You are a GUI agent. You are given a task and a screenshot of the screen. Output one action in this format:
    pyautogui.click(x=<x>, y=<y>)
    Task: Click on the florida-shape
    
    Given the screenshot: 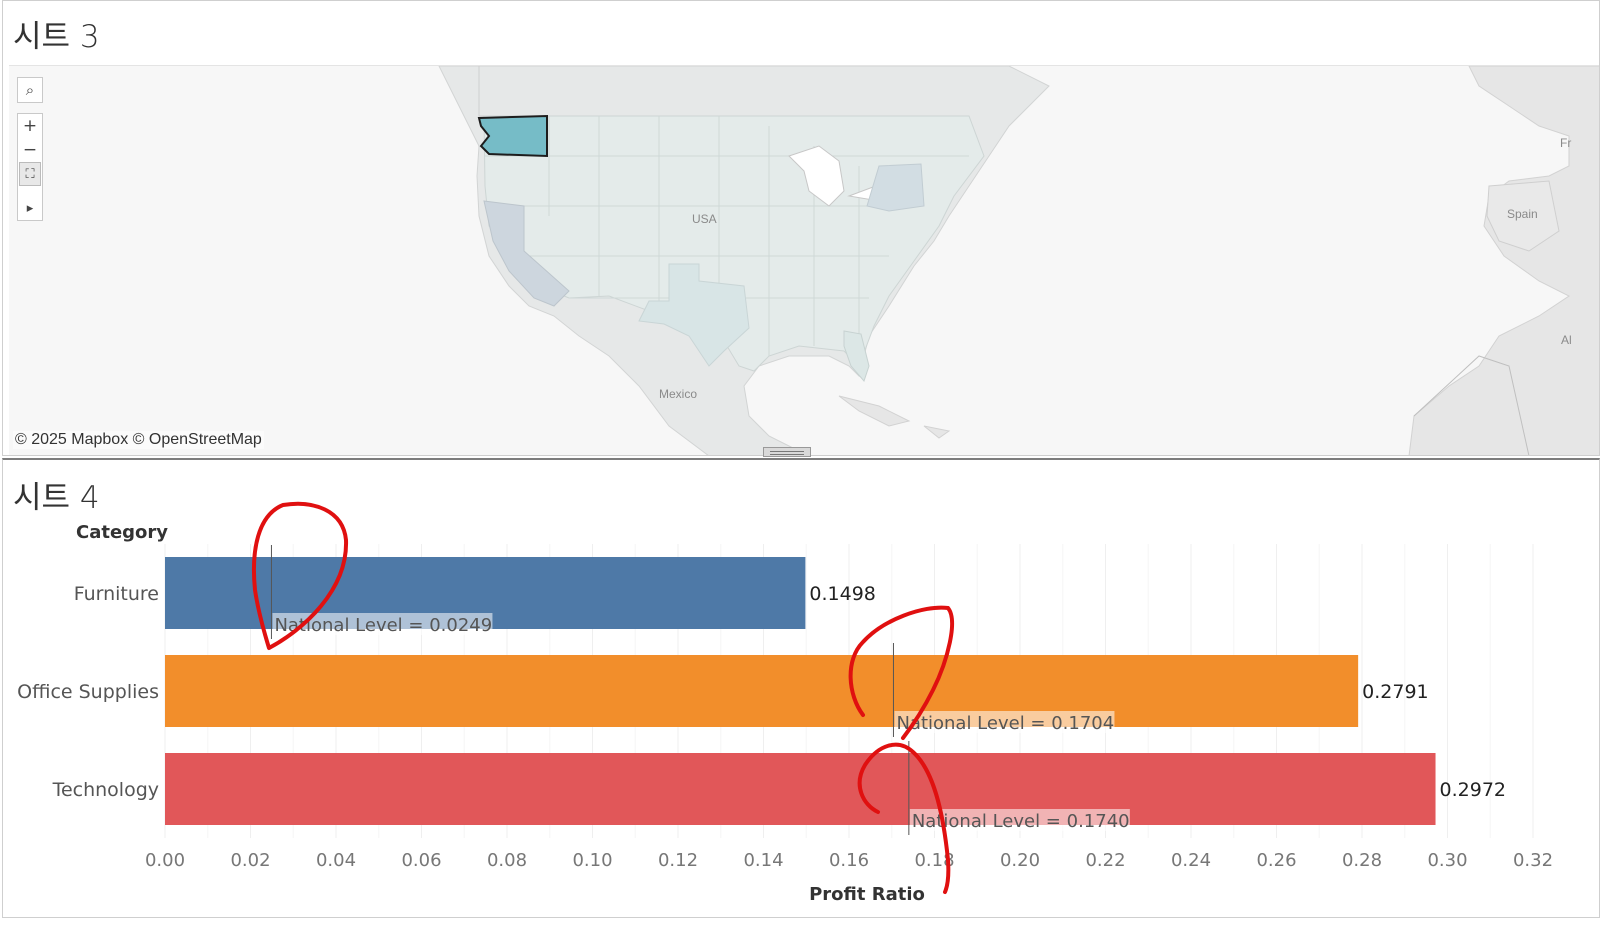 What is the action you would take?
    pyautogui.click(x=856, y=356)
    